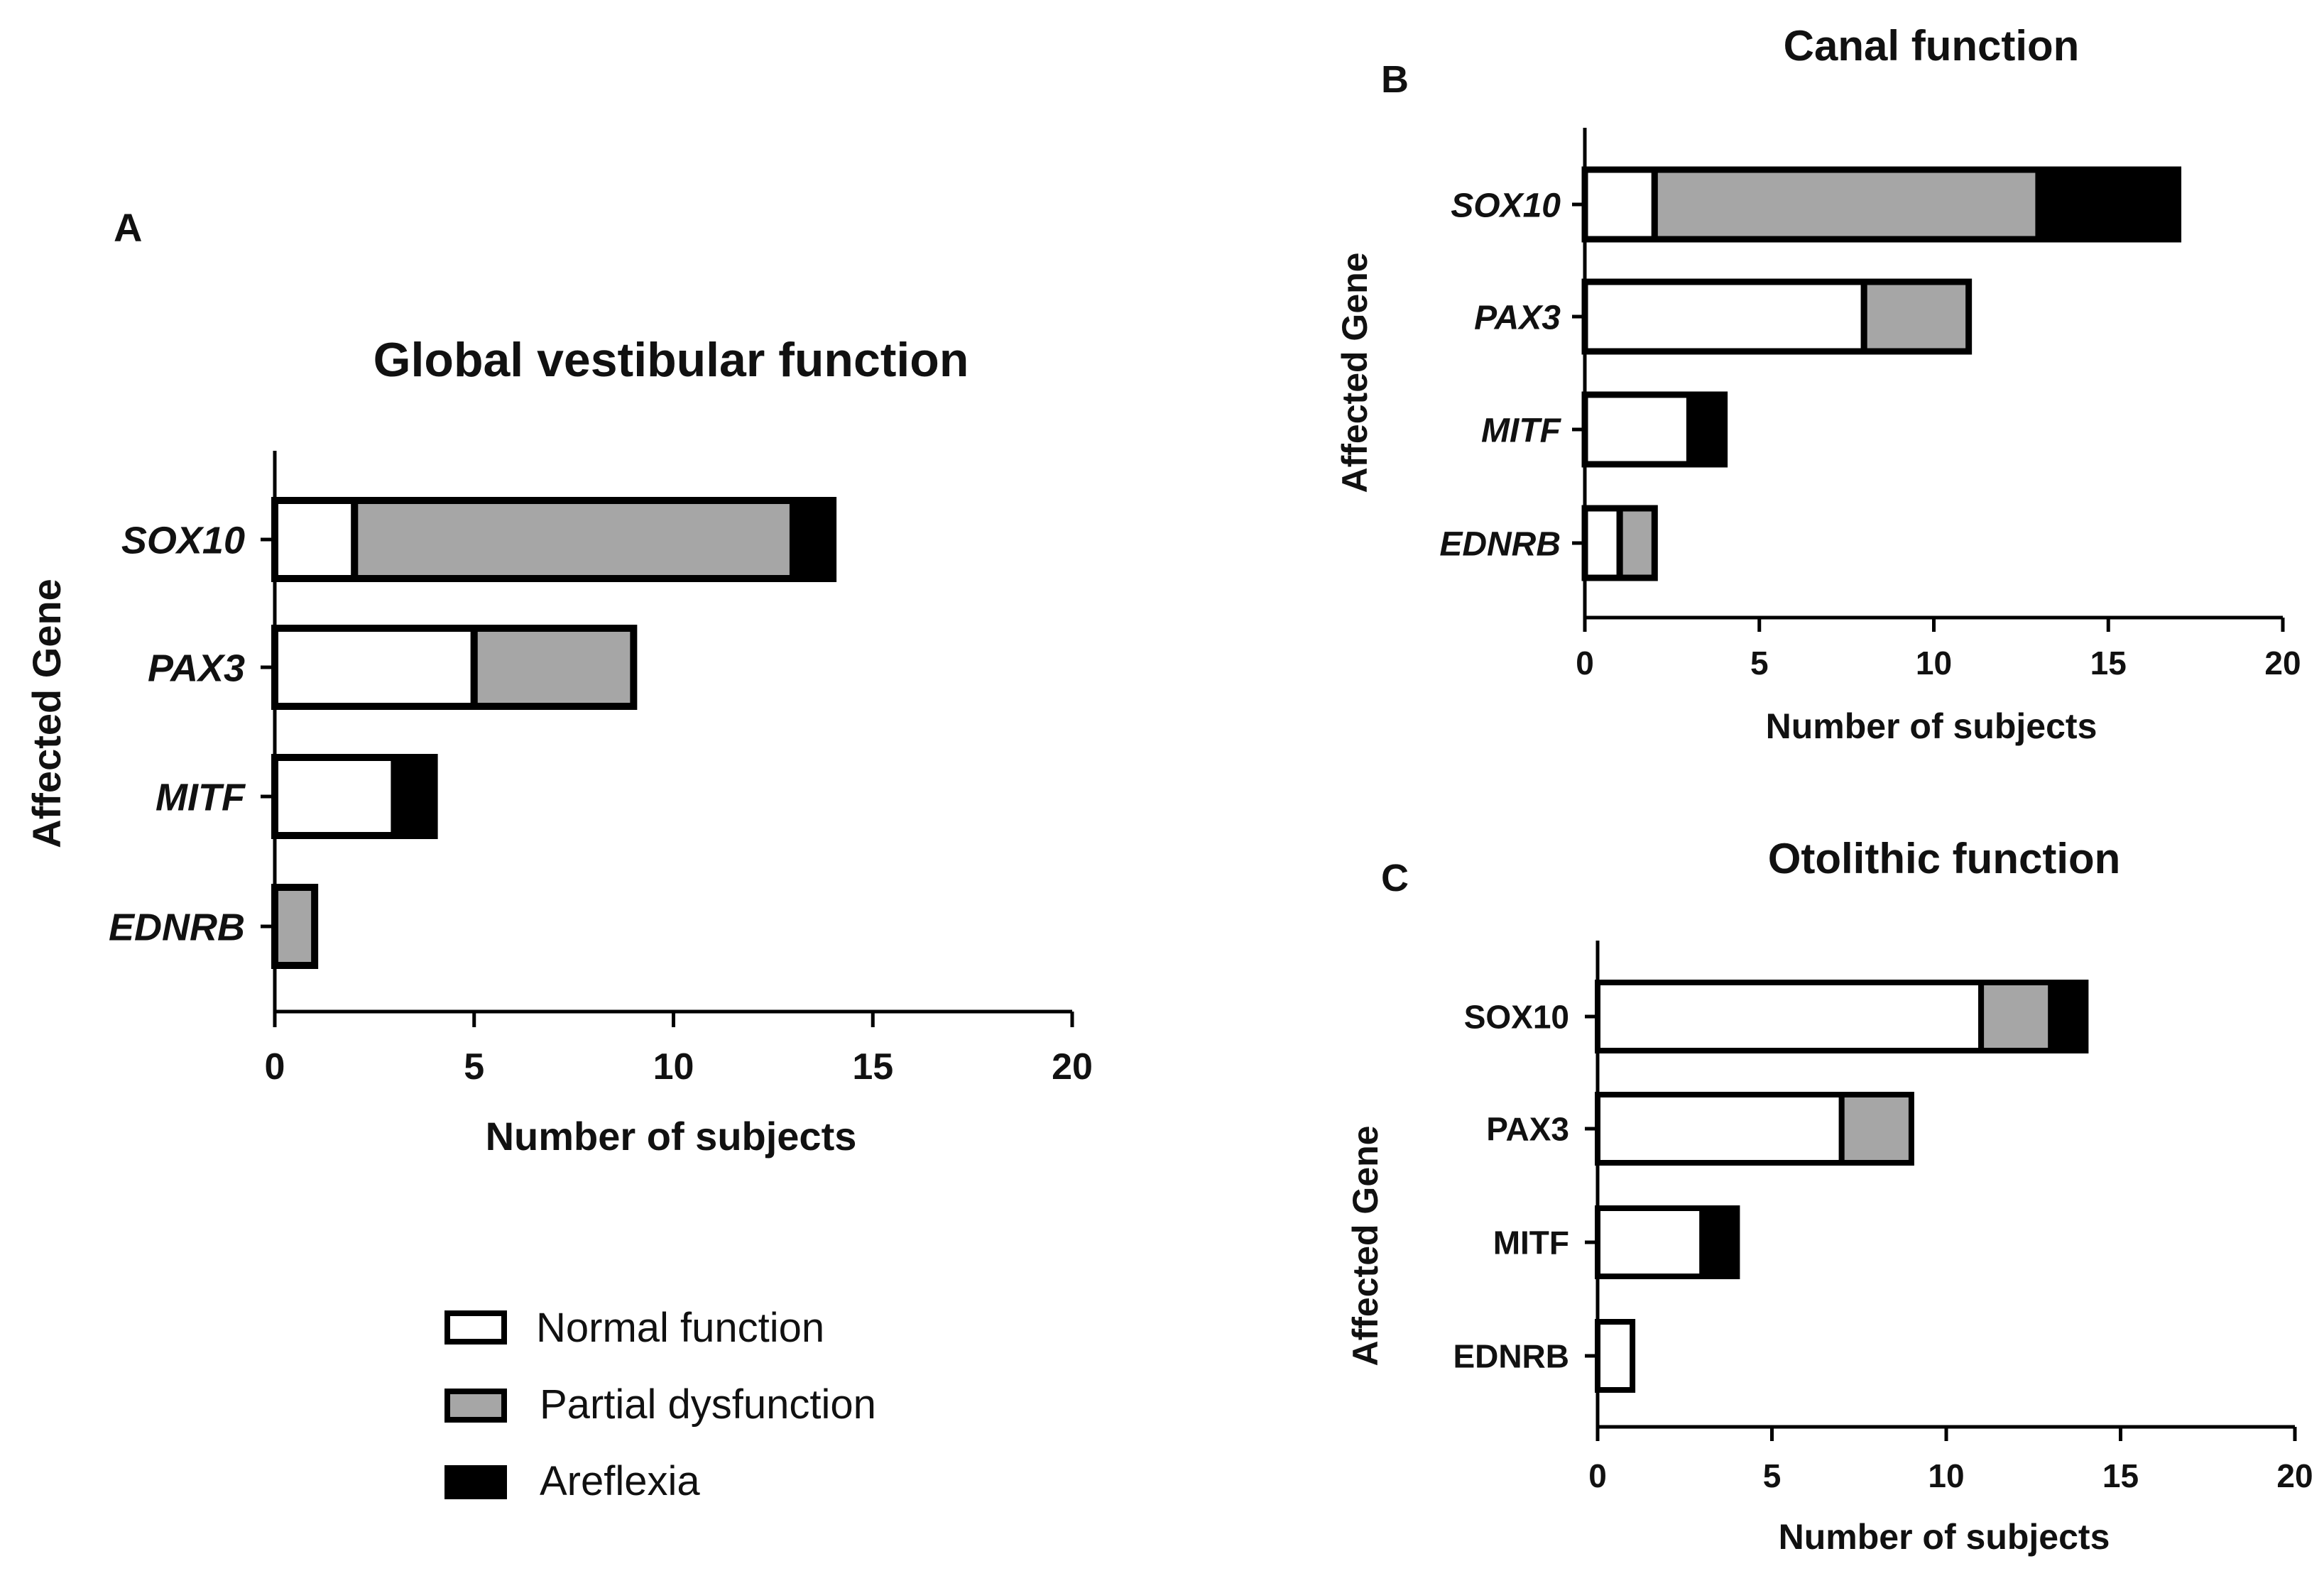 The image size is (2324, 1588). What do you see at coordinates (201, 797) in the screenshot?
I see `panel-a-category-label: MITF` at bounding box center [201, 797].